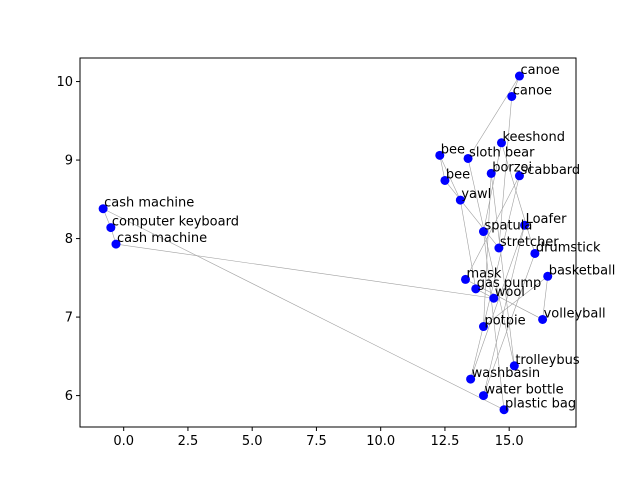 Image resolution: width=640 pixels, height=480 pixels. I want to click on point-label: yawl, so click(476, 194).